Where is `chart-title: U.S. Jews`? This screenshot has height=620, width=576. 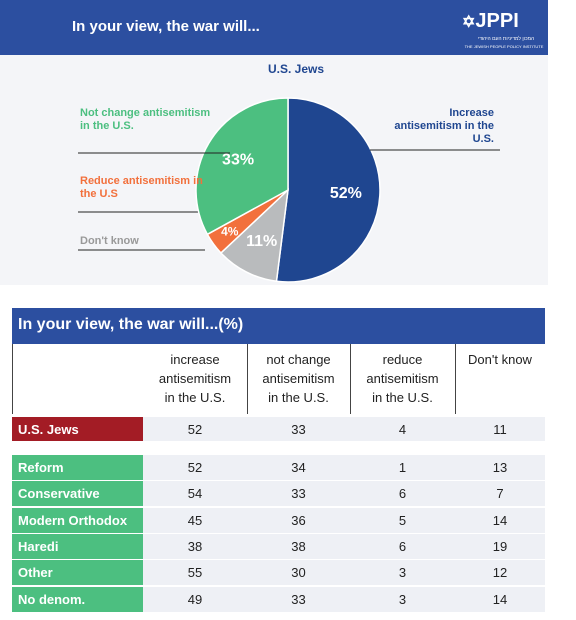 chart-title: U.S. Jews is located at coordinates (296, 69).